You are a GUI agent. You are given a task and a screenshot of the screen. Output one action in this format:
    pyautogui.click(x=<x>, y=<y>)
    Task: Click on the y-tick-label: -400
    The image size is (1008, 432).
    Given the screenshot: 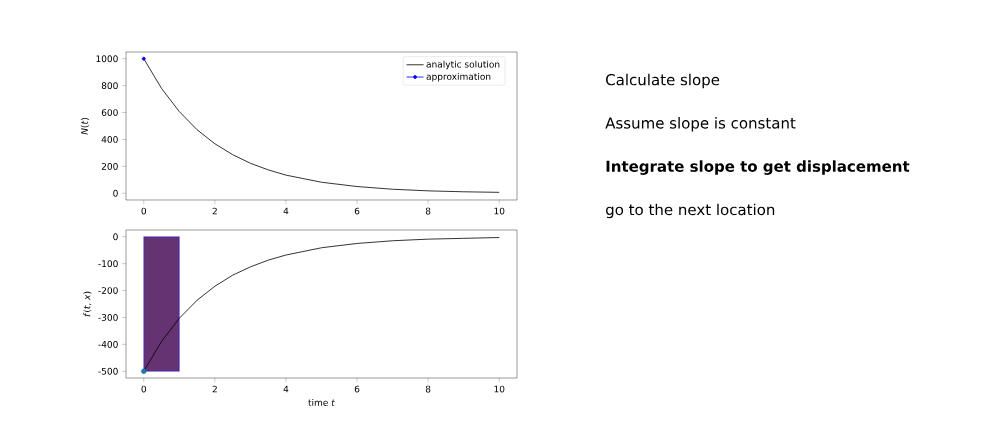 What is the action you would take?
    pyautogui.click(x=108, y=344)
    